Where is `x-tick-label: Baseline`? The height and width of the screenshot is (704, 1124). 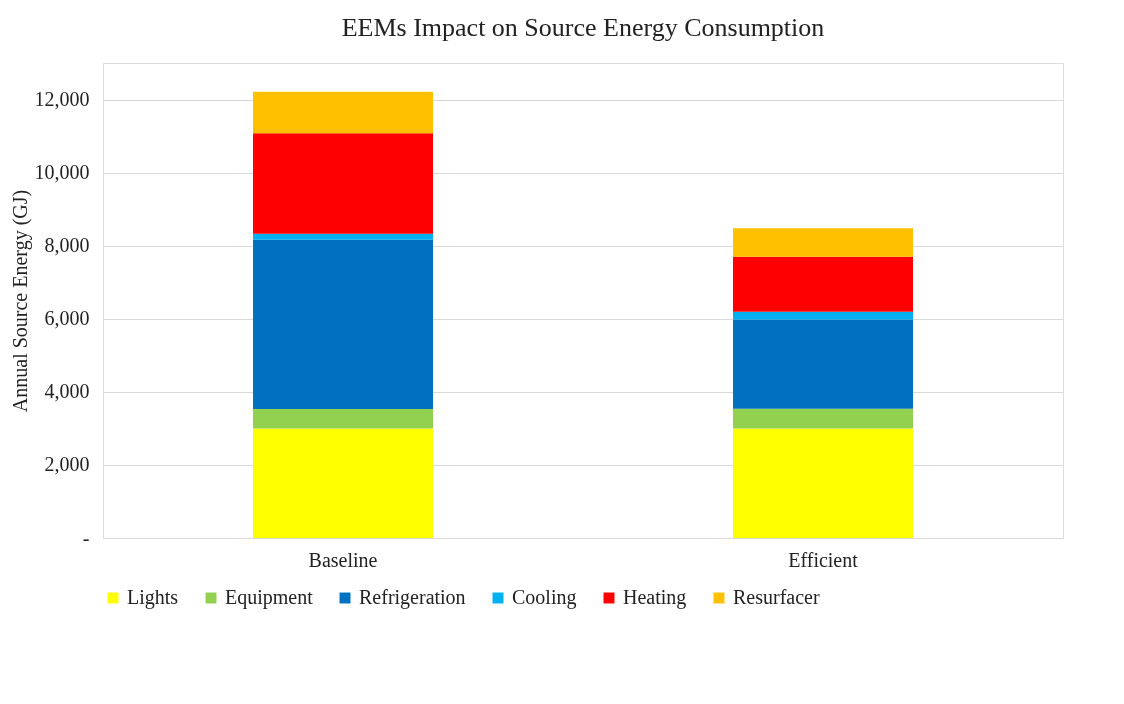 x-tick-label: Baseline is located at coordinates (343, 559).